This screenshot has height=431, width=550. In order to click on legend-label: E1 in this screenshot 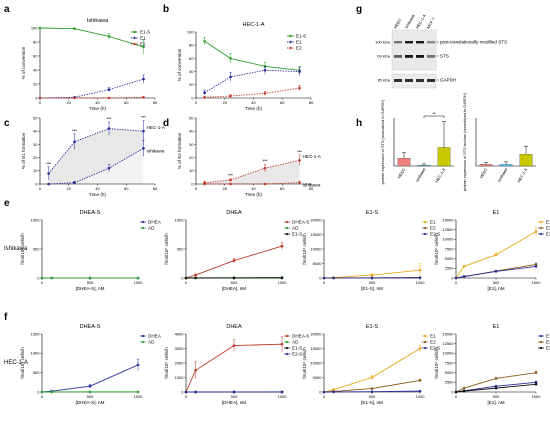, I will do `click(433, 222)`.